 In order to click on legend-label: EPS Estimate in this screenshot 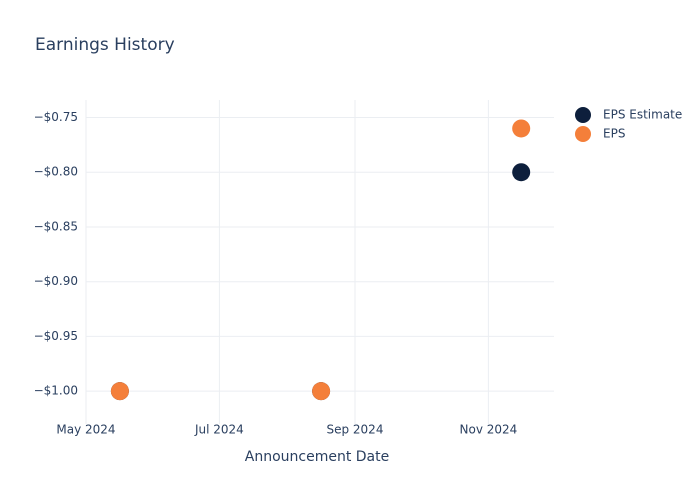, I will do `click(642, 115)`.